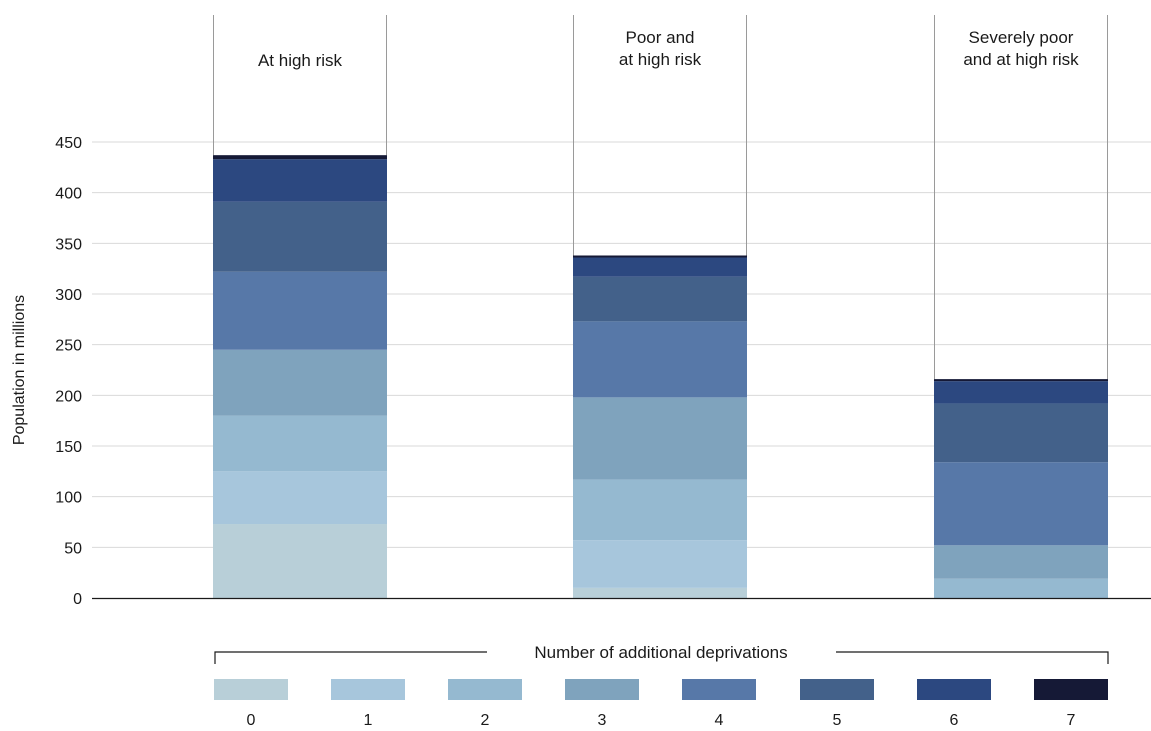 The width and height of the screenshot is (1151, 731). I want to click on legend-label: 1, so click(368, 720).